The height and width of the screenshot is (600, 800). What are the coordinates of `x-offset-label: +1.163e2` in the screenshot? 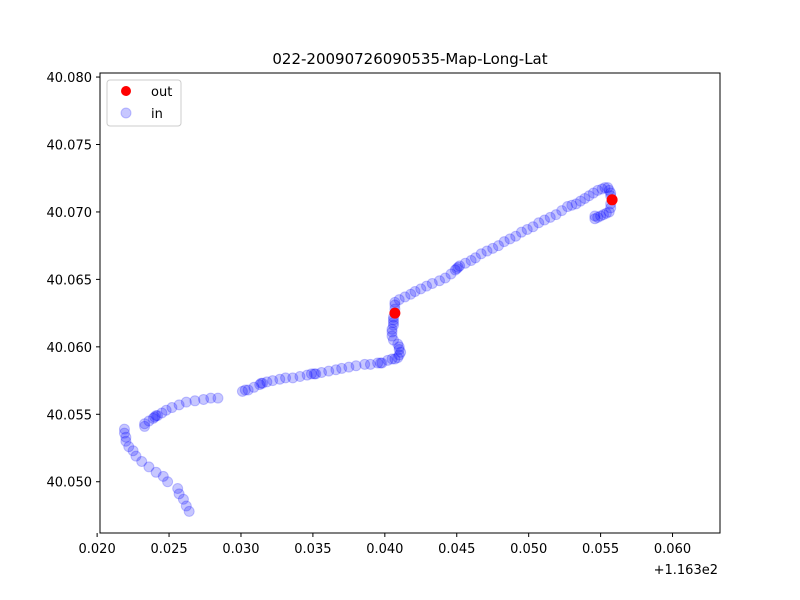 It's located at (686, 570).